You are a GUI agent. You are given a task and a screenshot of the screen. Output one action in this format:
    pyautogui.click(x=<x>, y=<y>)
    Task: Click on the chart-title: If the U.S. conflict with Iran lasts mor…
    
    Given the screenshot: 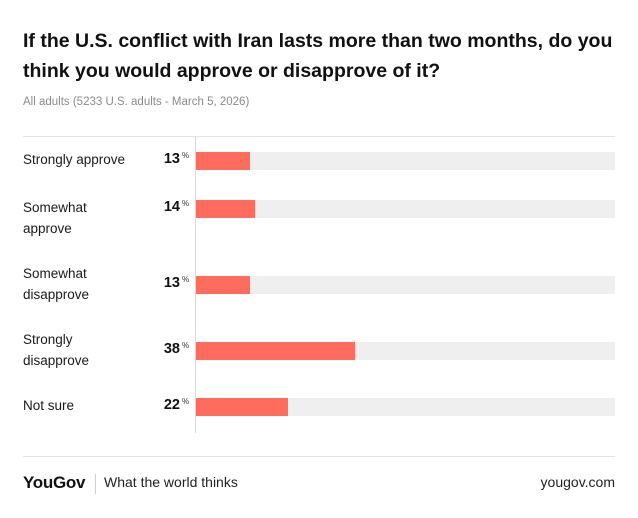 What is the action you would take?
    pyautogui.click(x=318, y=56)
    